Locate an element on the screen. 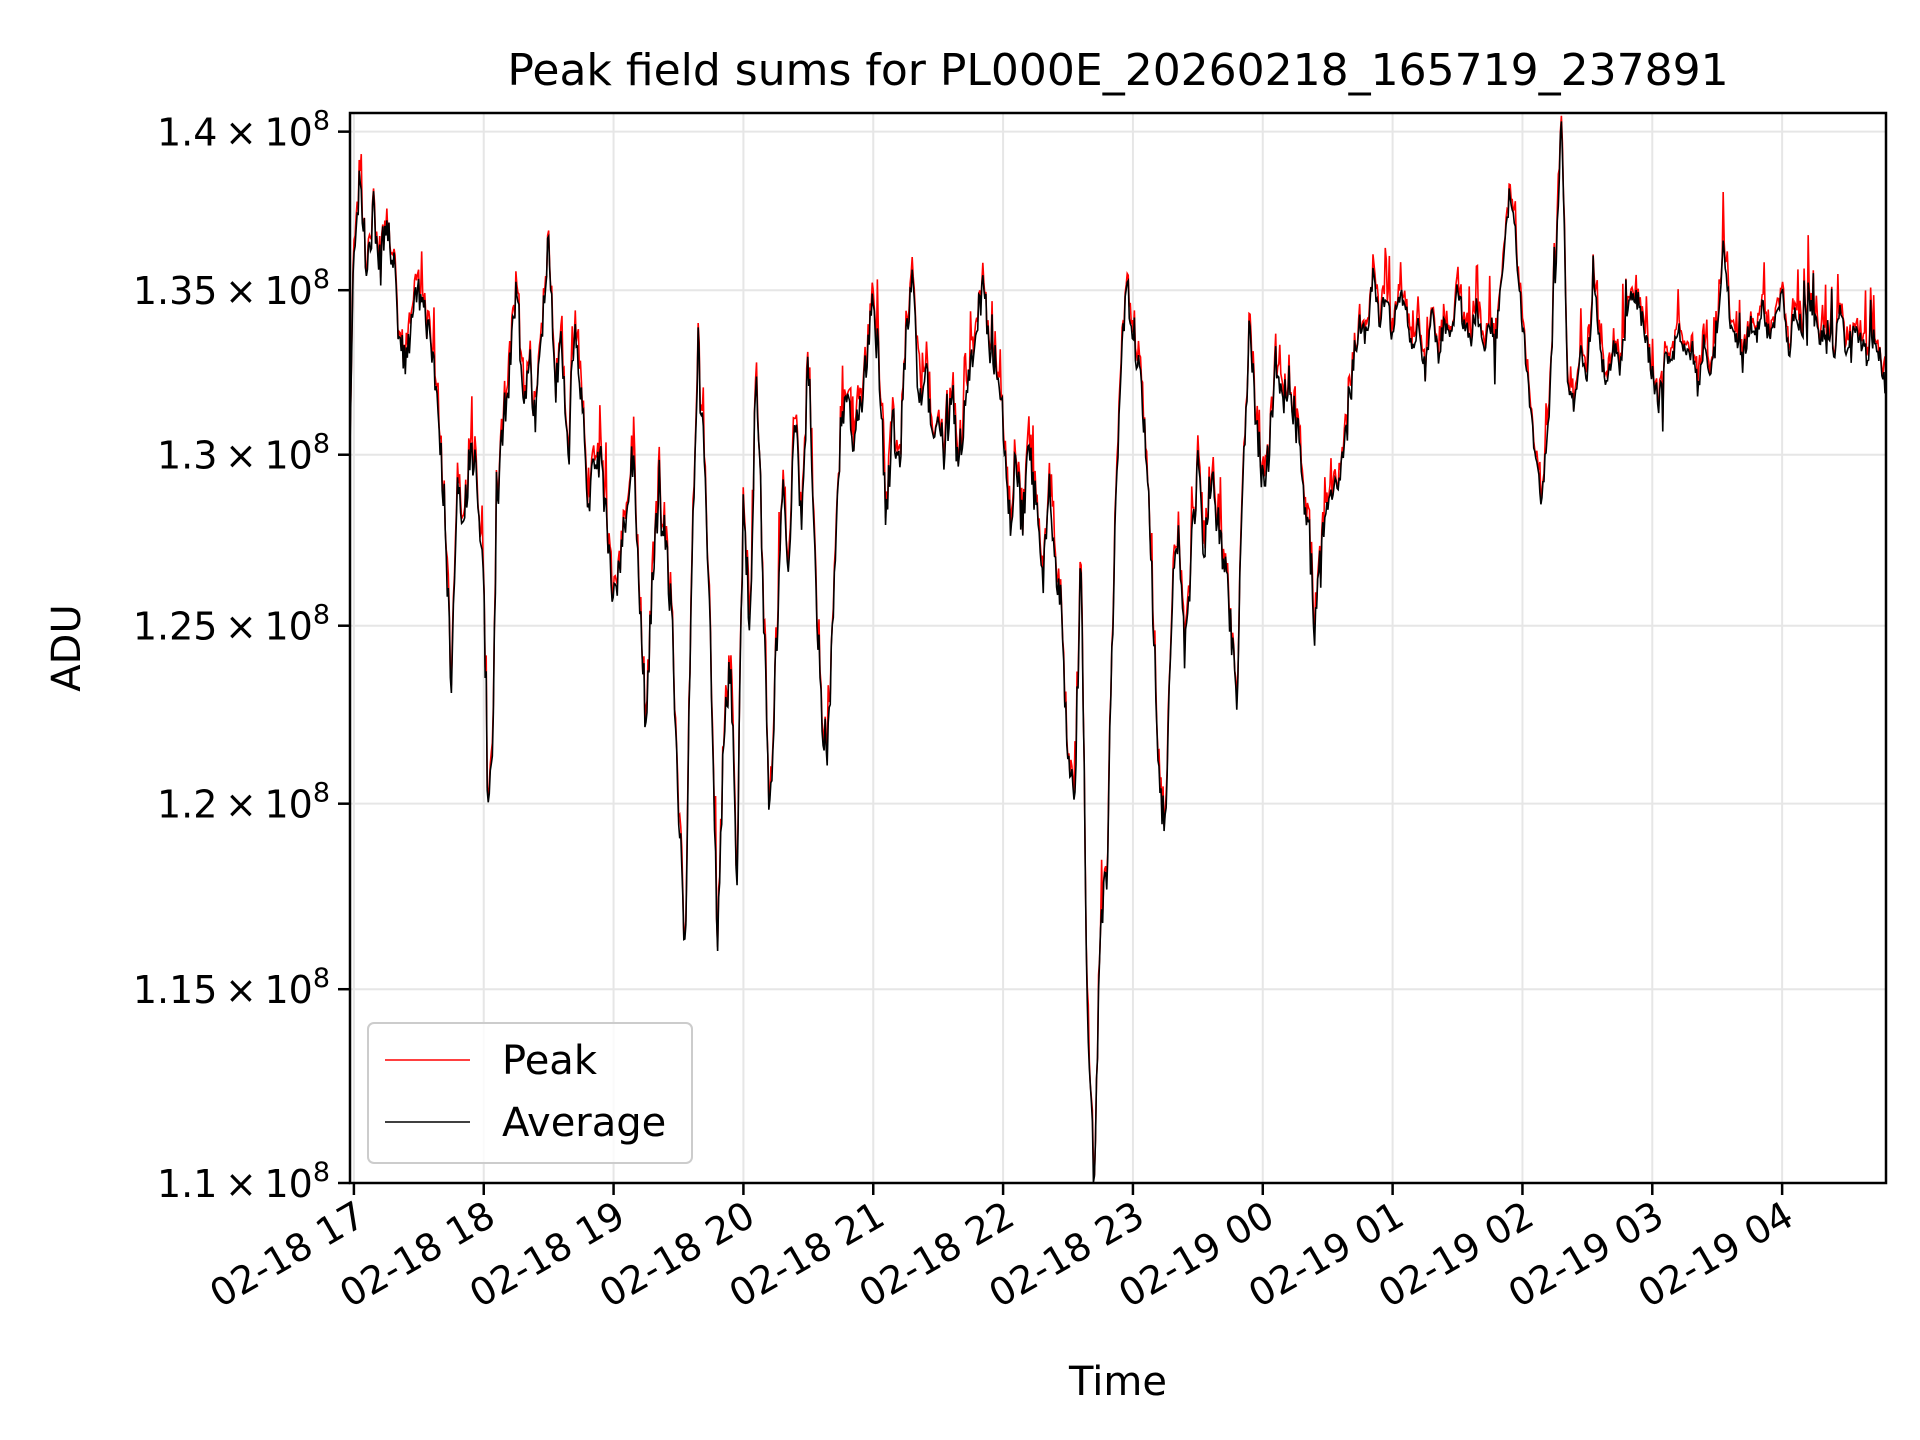 The height and width of the screenshot is (1440, 1920). legend-label-peak: Peak is located at coordinates (550, 1061).